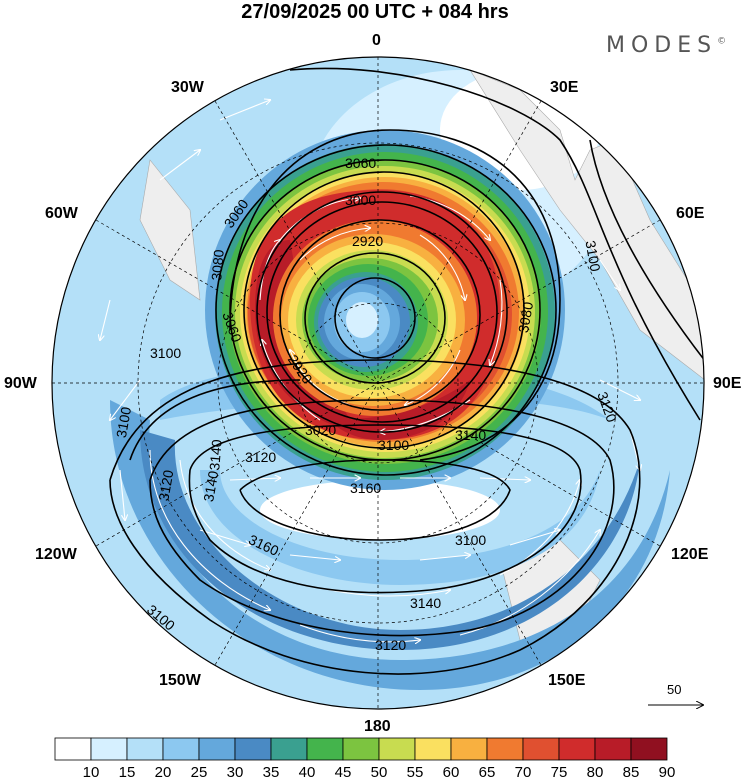 The height and width of the screenshot is (782, 750). I want to click on lon-label-150e: 150E, so click(567, 680).